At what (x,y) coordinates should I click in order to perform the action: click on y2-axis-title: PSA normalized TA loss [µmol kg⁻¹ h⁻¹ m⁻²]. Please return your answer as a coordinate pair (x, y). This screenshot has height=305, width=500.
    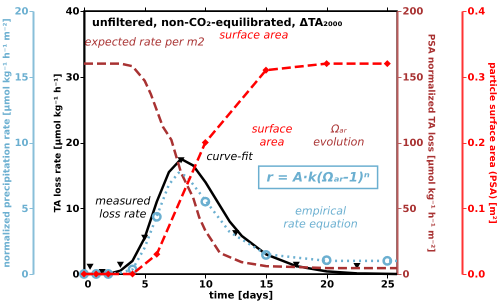
    Looking at the image, I should click on (430, 143).